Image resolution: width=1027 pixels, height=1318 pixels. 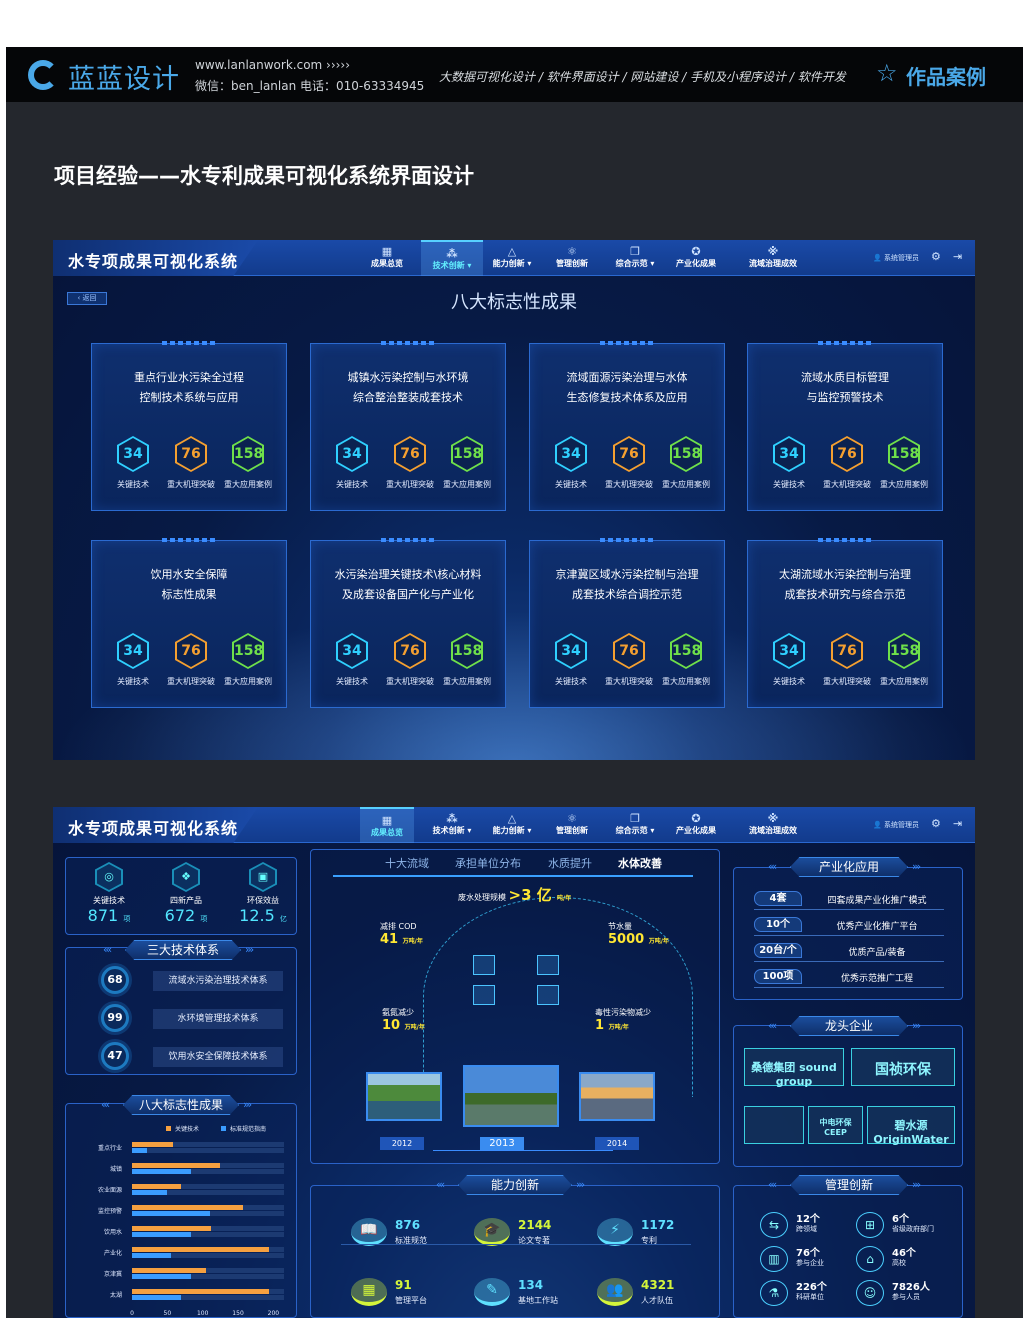 What do you see at coordinates (218, 981) in the screenshot?
I see `tech-name: 流域水污染治理技术体系` at bounding box center [218, 981].